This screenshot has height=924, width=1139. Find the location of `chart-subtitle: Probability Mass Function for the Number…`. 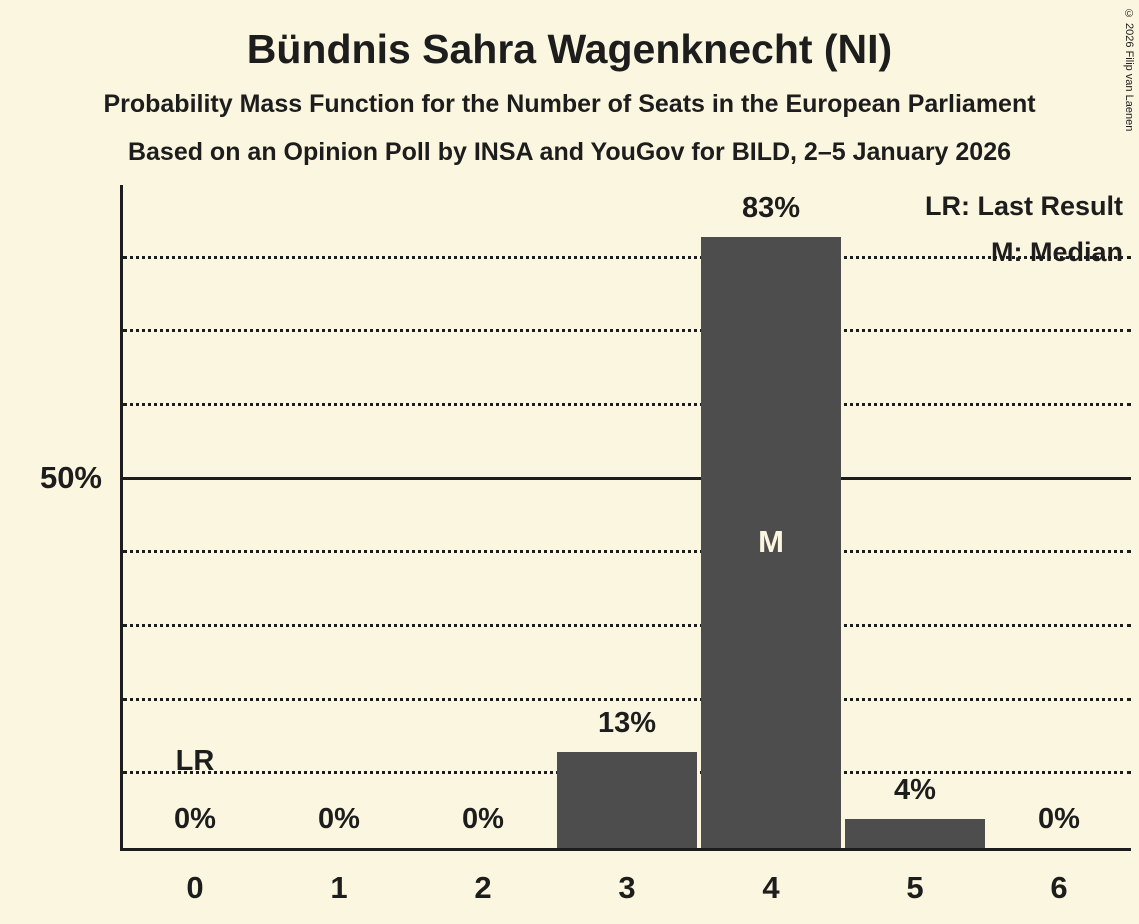

chart-subtitle: Probability Mass Function for the Number… is located at coordinates (569, 104).